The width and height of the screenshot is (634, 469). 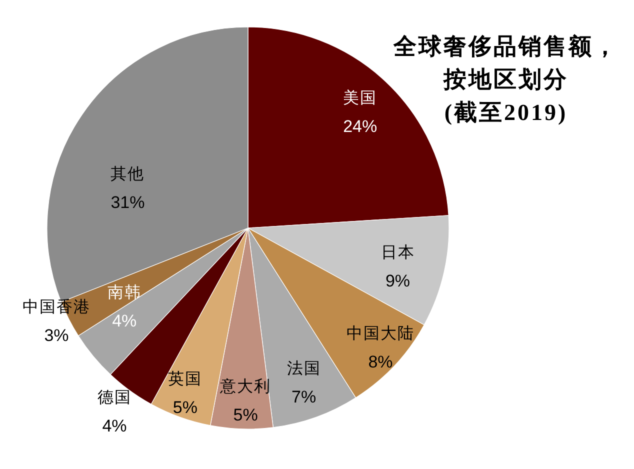 I want to click on text: 全球奢侈品销售额，按地区划分, so click(x=506, y=63).